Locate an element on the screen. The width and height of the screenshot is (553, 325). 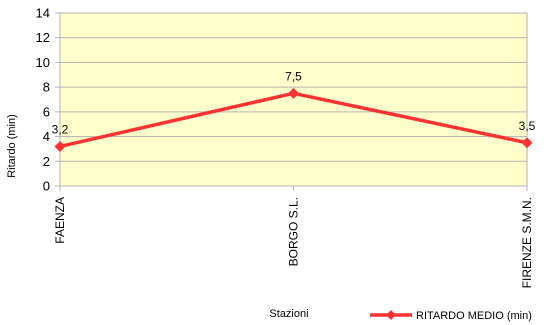
y-tick-label: 0 is located at coordinates (46, 186).